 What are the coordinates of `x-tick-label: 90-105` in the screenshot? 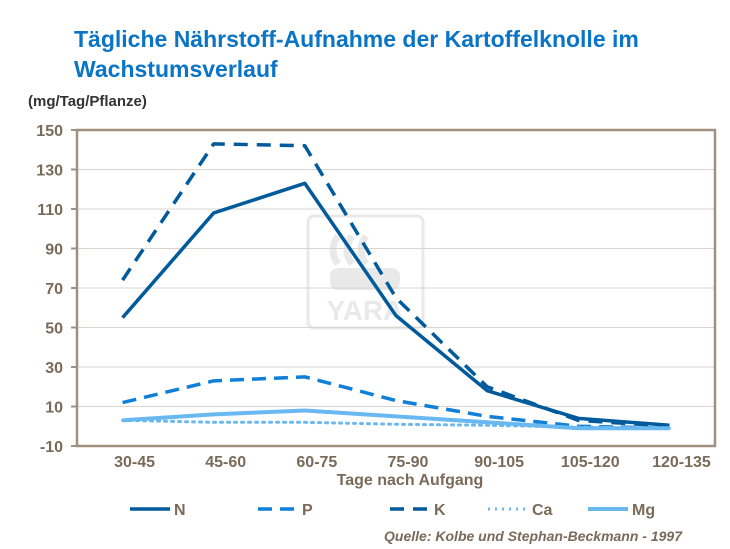 It's located at (499, 462).